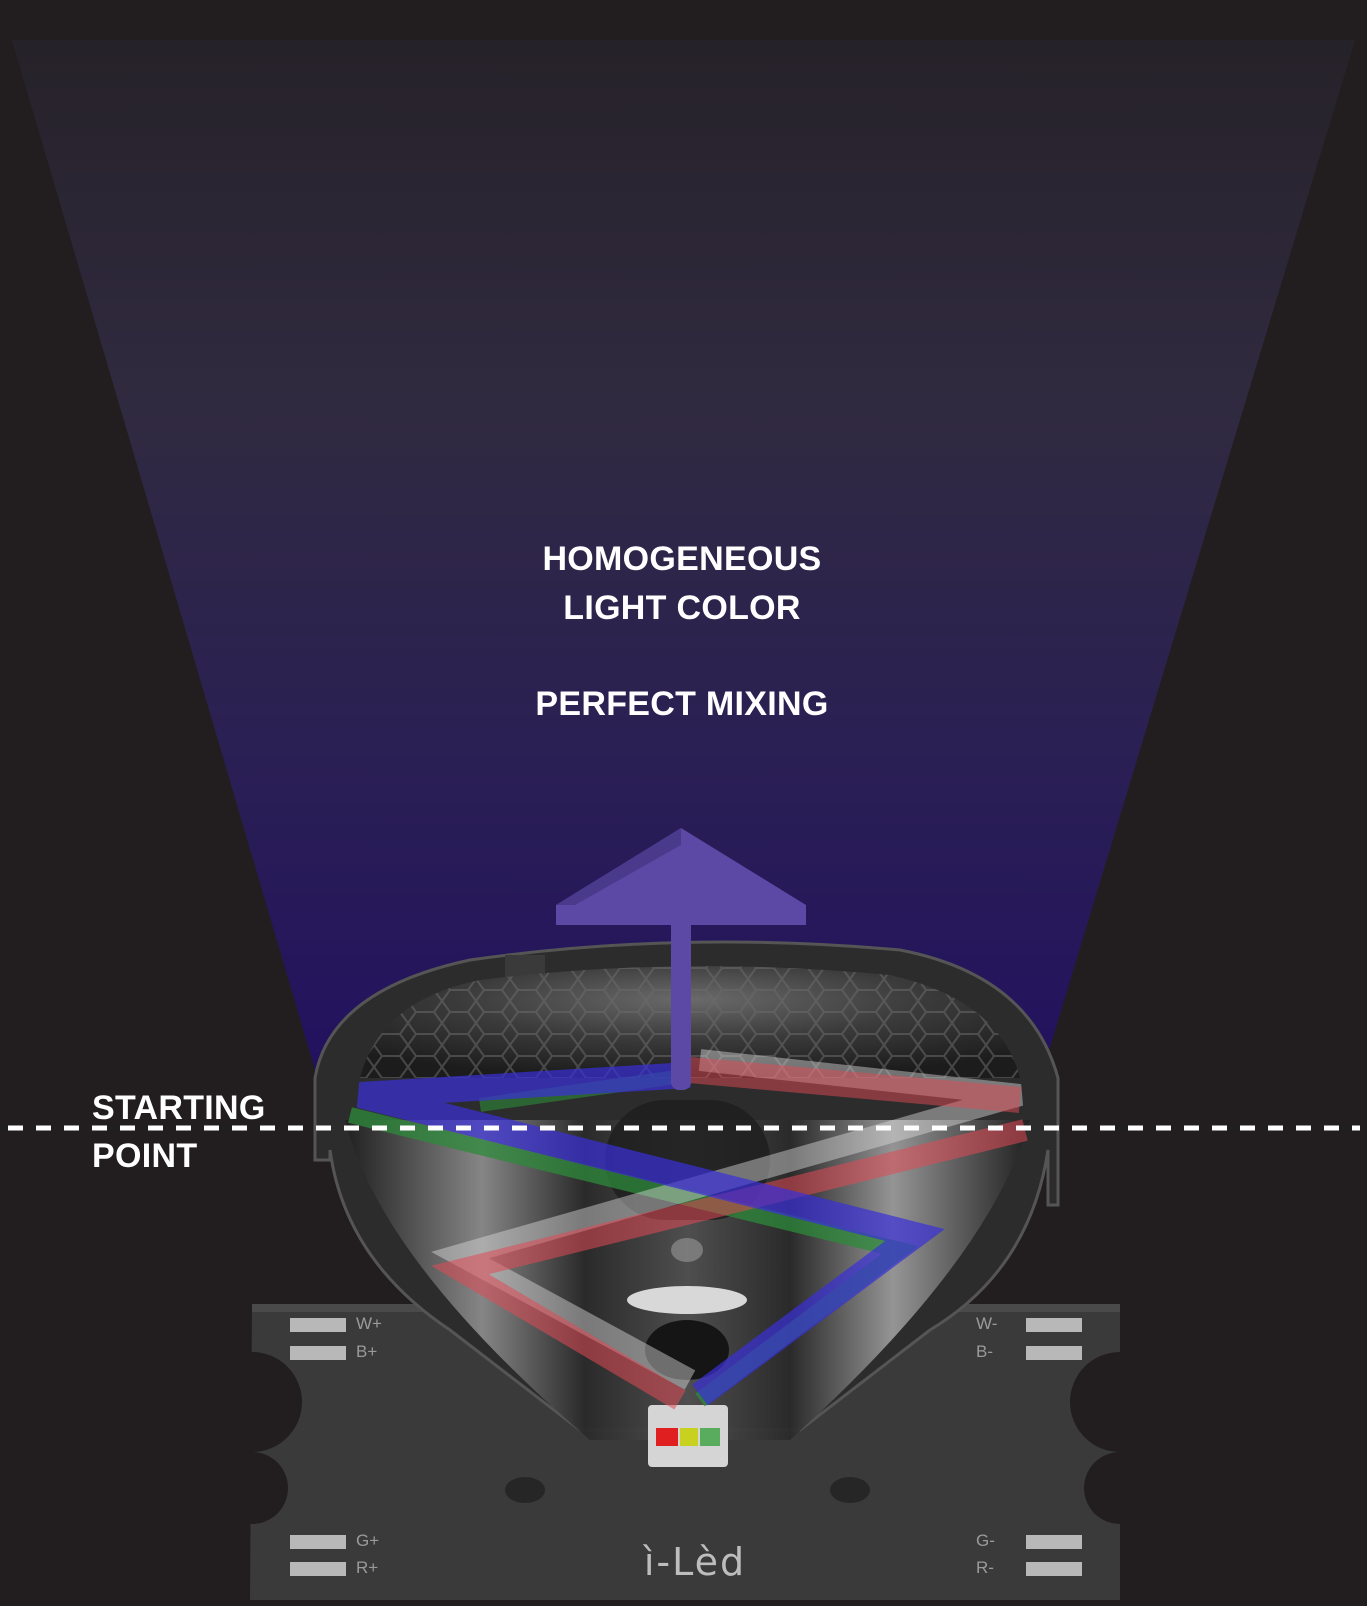 This screenshot has height=1606, width=1367. I want to click on headline: HOMOGENEOUS LIGHT COLOR, so click(682, 584).